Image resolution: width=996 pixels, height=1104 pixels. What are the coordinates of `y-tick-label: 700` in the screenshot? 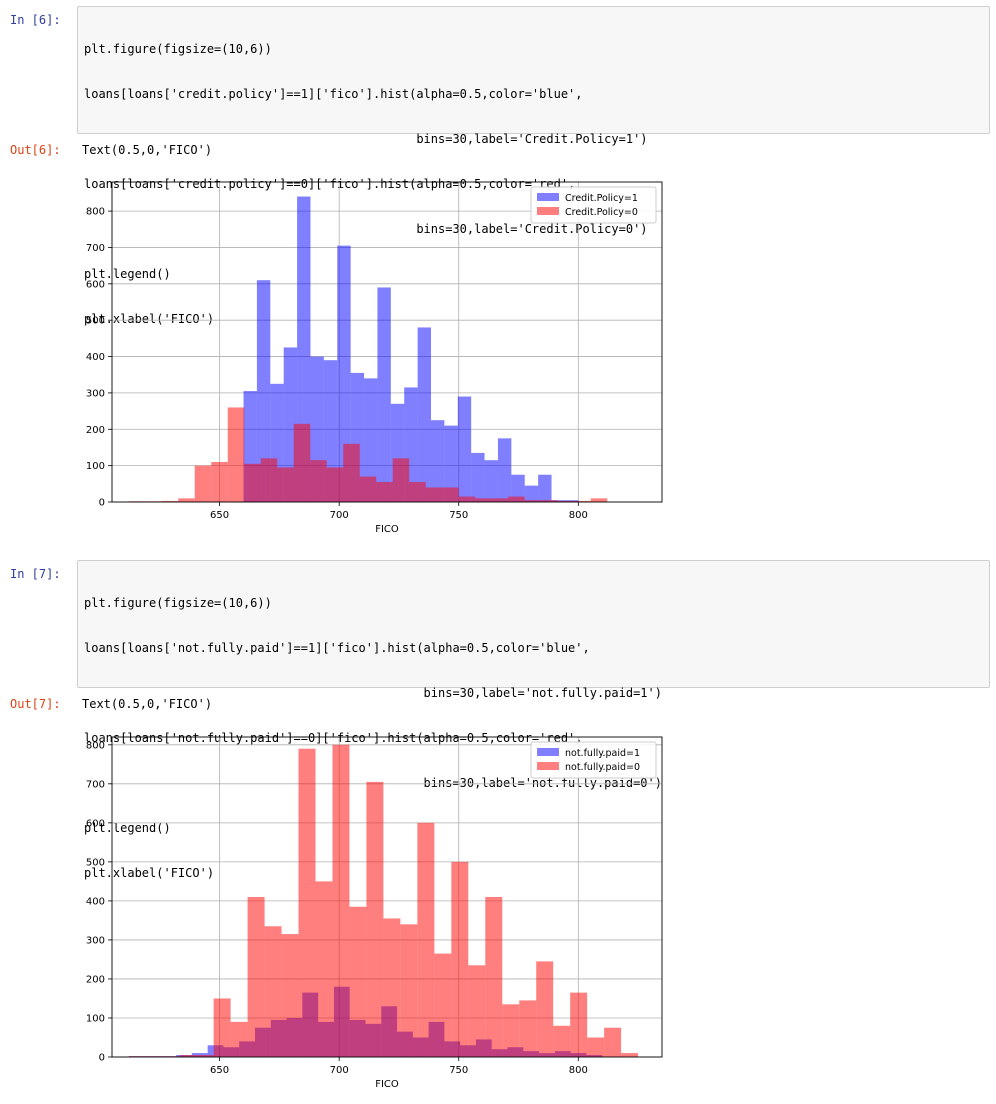 It's located at (95, 248).